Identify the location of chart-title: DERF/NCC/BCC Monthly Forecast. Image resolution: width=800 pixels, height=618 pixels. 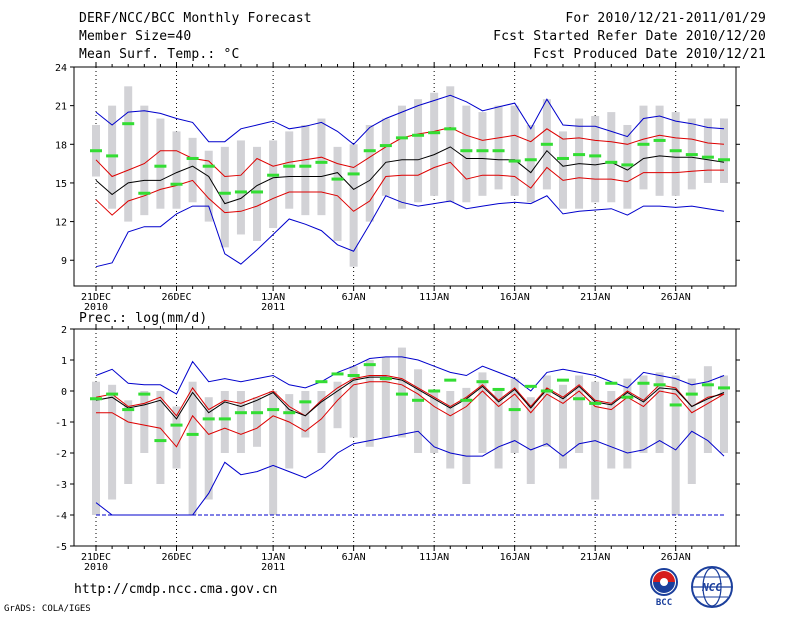
(195, 18).